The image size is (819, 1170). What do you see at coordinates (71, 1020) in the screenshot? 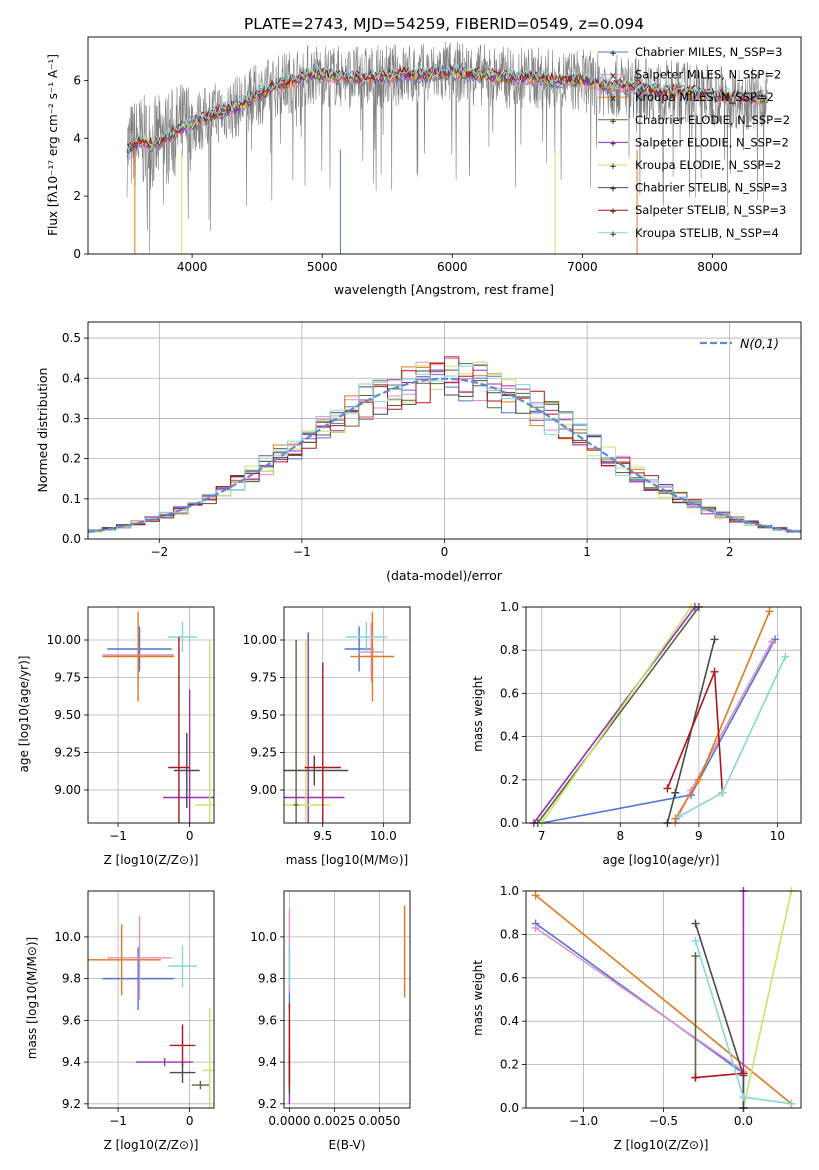
I see `mass-vs-Z-ytick-label: 9.6` at bounding box center [71, 1020].